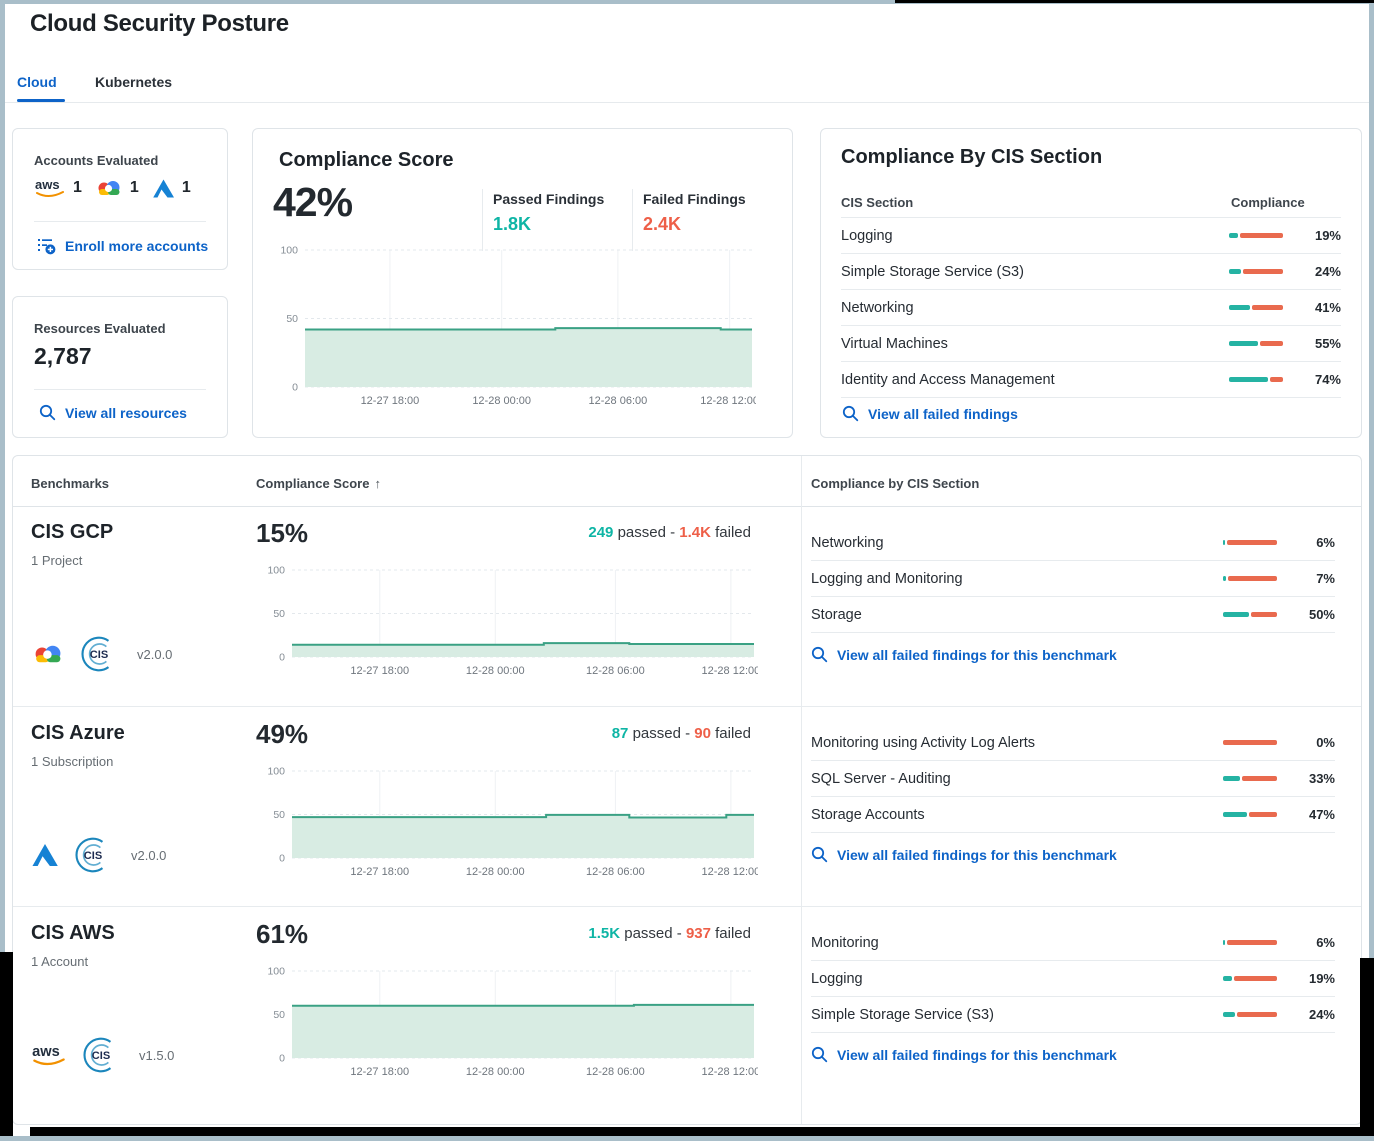 This screenshot has height=1141, width=1374. Describe the element at coordinates (1321, 814) in the screenshot. I see `compliance-pct: 47%` at that location.